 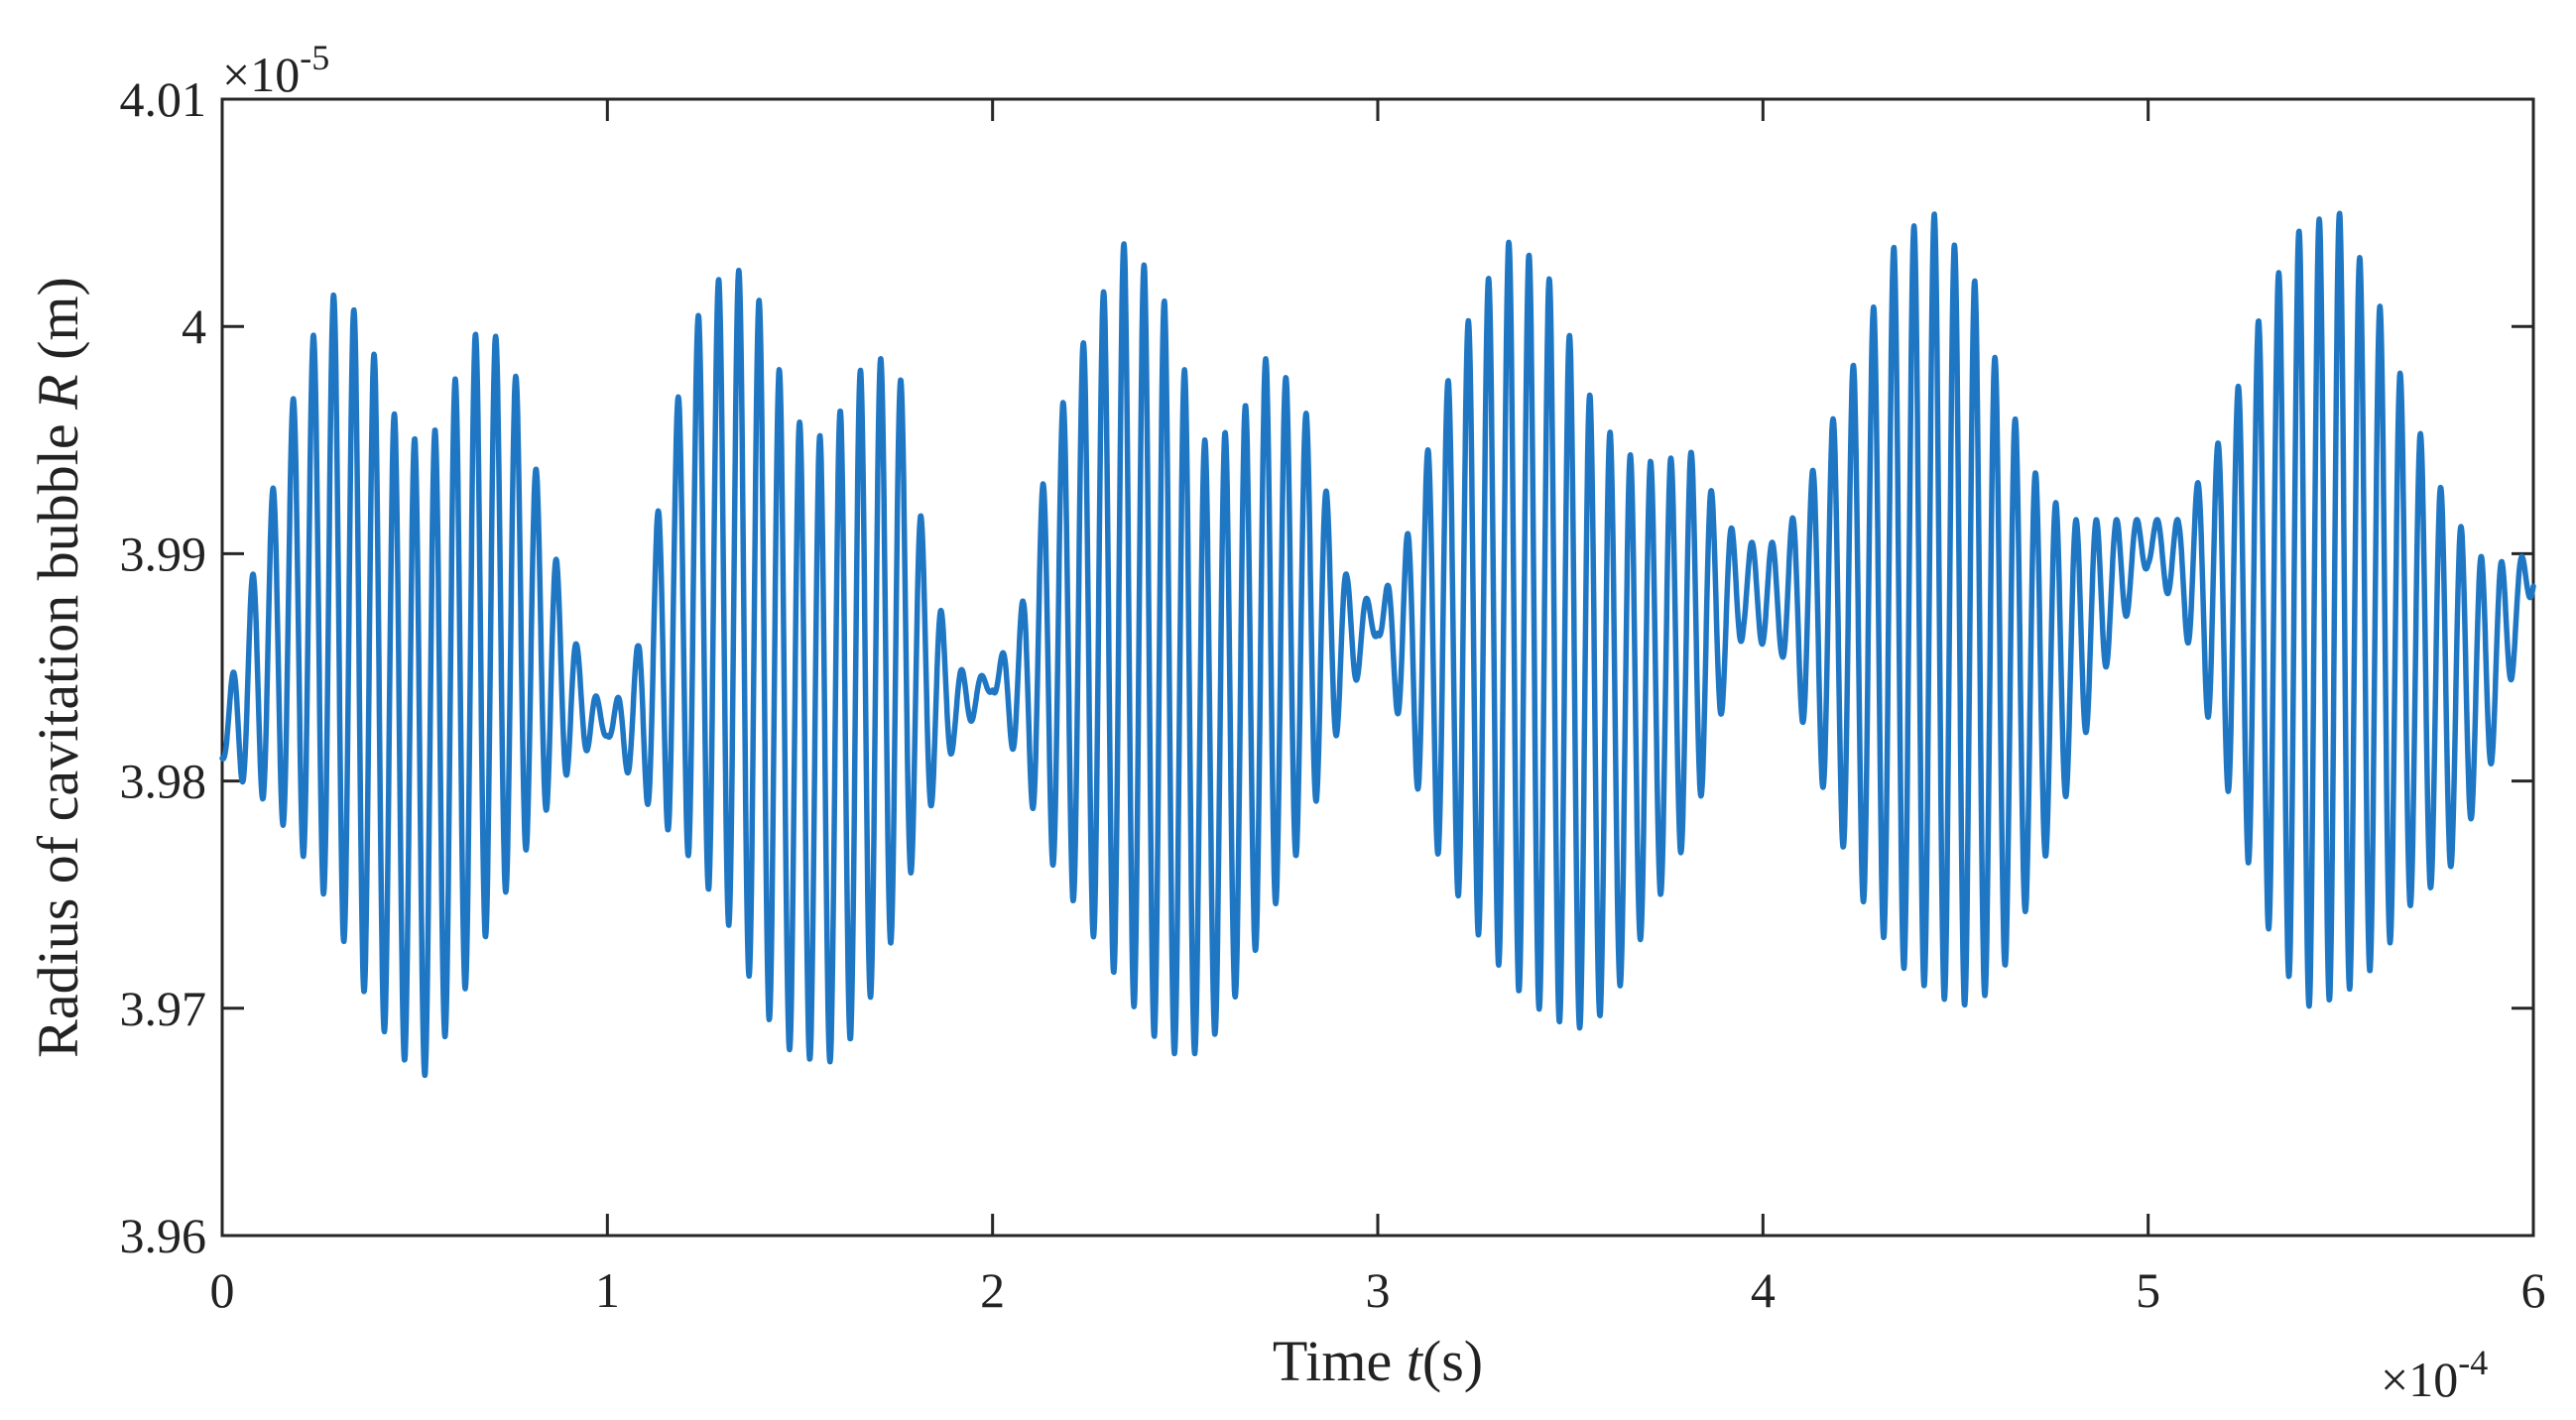 I want to click on y-axis-label-prefix: Radius of cavitation bubble, so click(x=58, y=734).